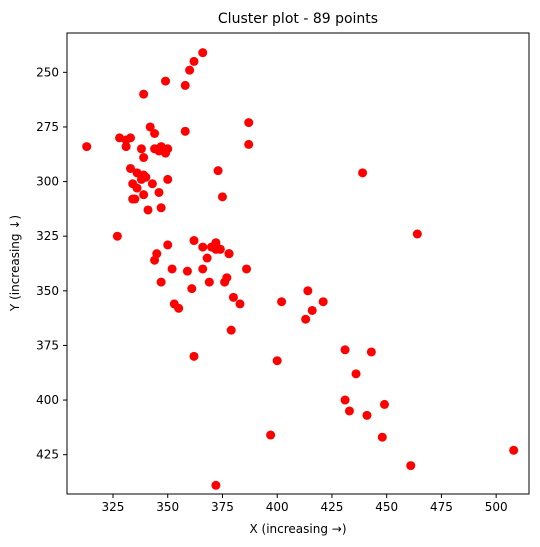 The height and width of the screenshot is (547, 540). What do you see at coordinates (496, 507) in the screenshot?
I see `x-tick-label: 500` at bounding box center [496, 507].